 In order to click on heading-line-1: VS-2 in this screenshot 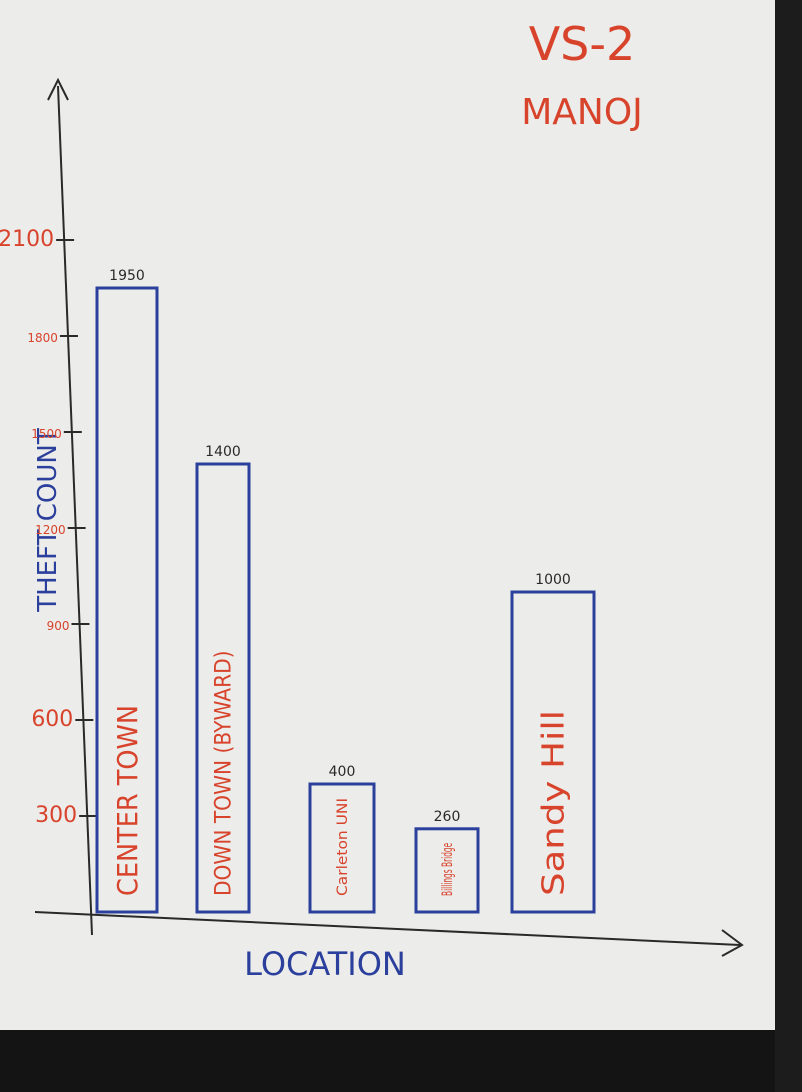, I will do `click(582, 44)`.